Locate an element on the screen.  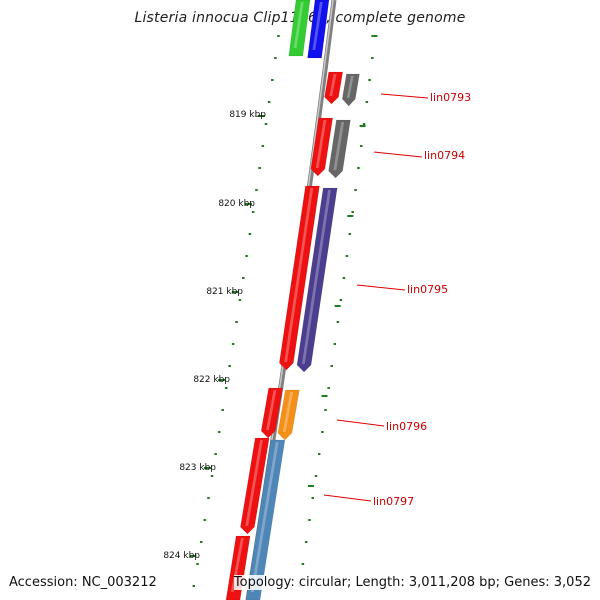
gene-lin0794 is located at coordinates (339, 149).